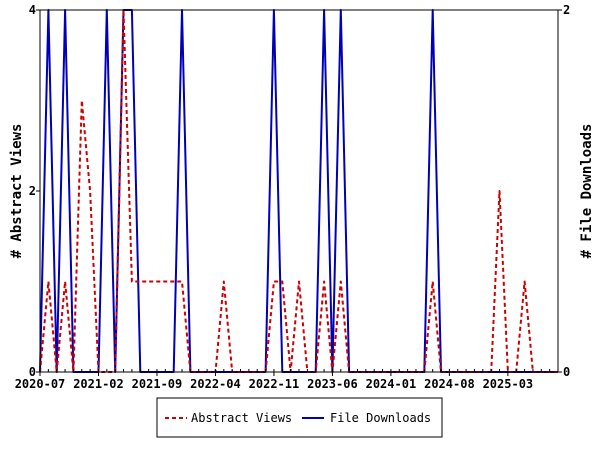 This screenshot has height=454, width=600. Describe the element at coordinates (587, 191) in the screenshot. I see `y2-axis-label: # File Downloads` at that location.